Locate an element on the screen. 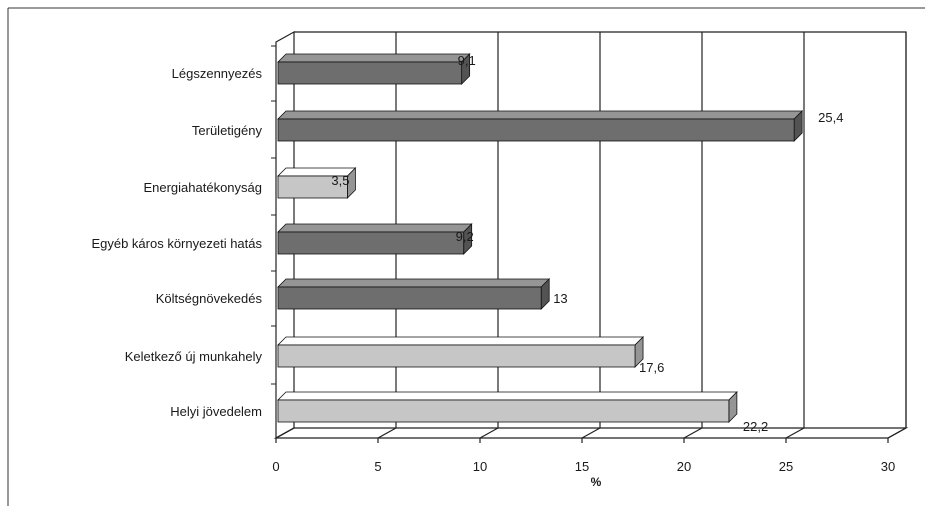  x-tick-label: 30 is located at coordinates (888, 466).